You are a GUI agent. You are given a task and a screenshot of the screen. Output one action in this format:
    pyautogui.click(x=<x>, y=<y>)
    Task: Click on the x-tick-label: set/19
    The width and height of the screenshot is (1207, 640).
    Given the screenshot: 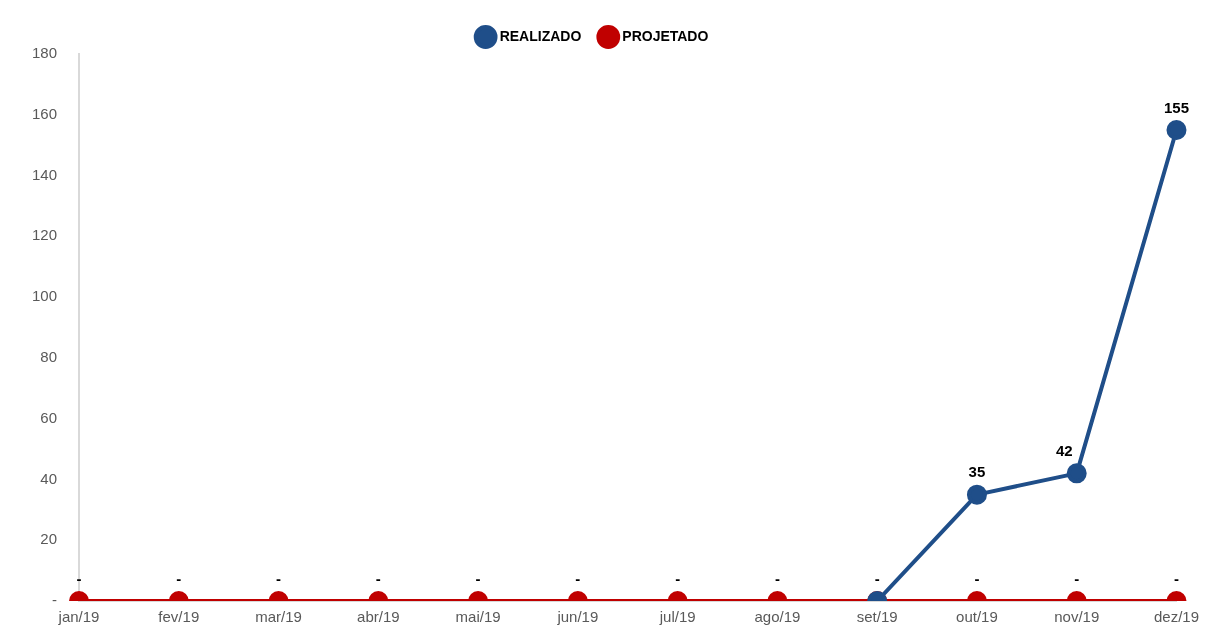 What is the action you would take?
    pyautogui.click(x=877, y=617)
    